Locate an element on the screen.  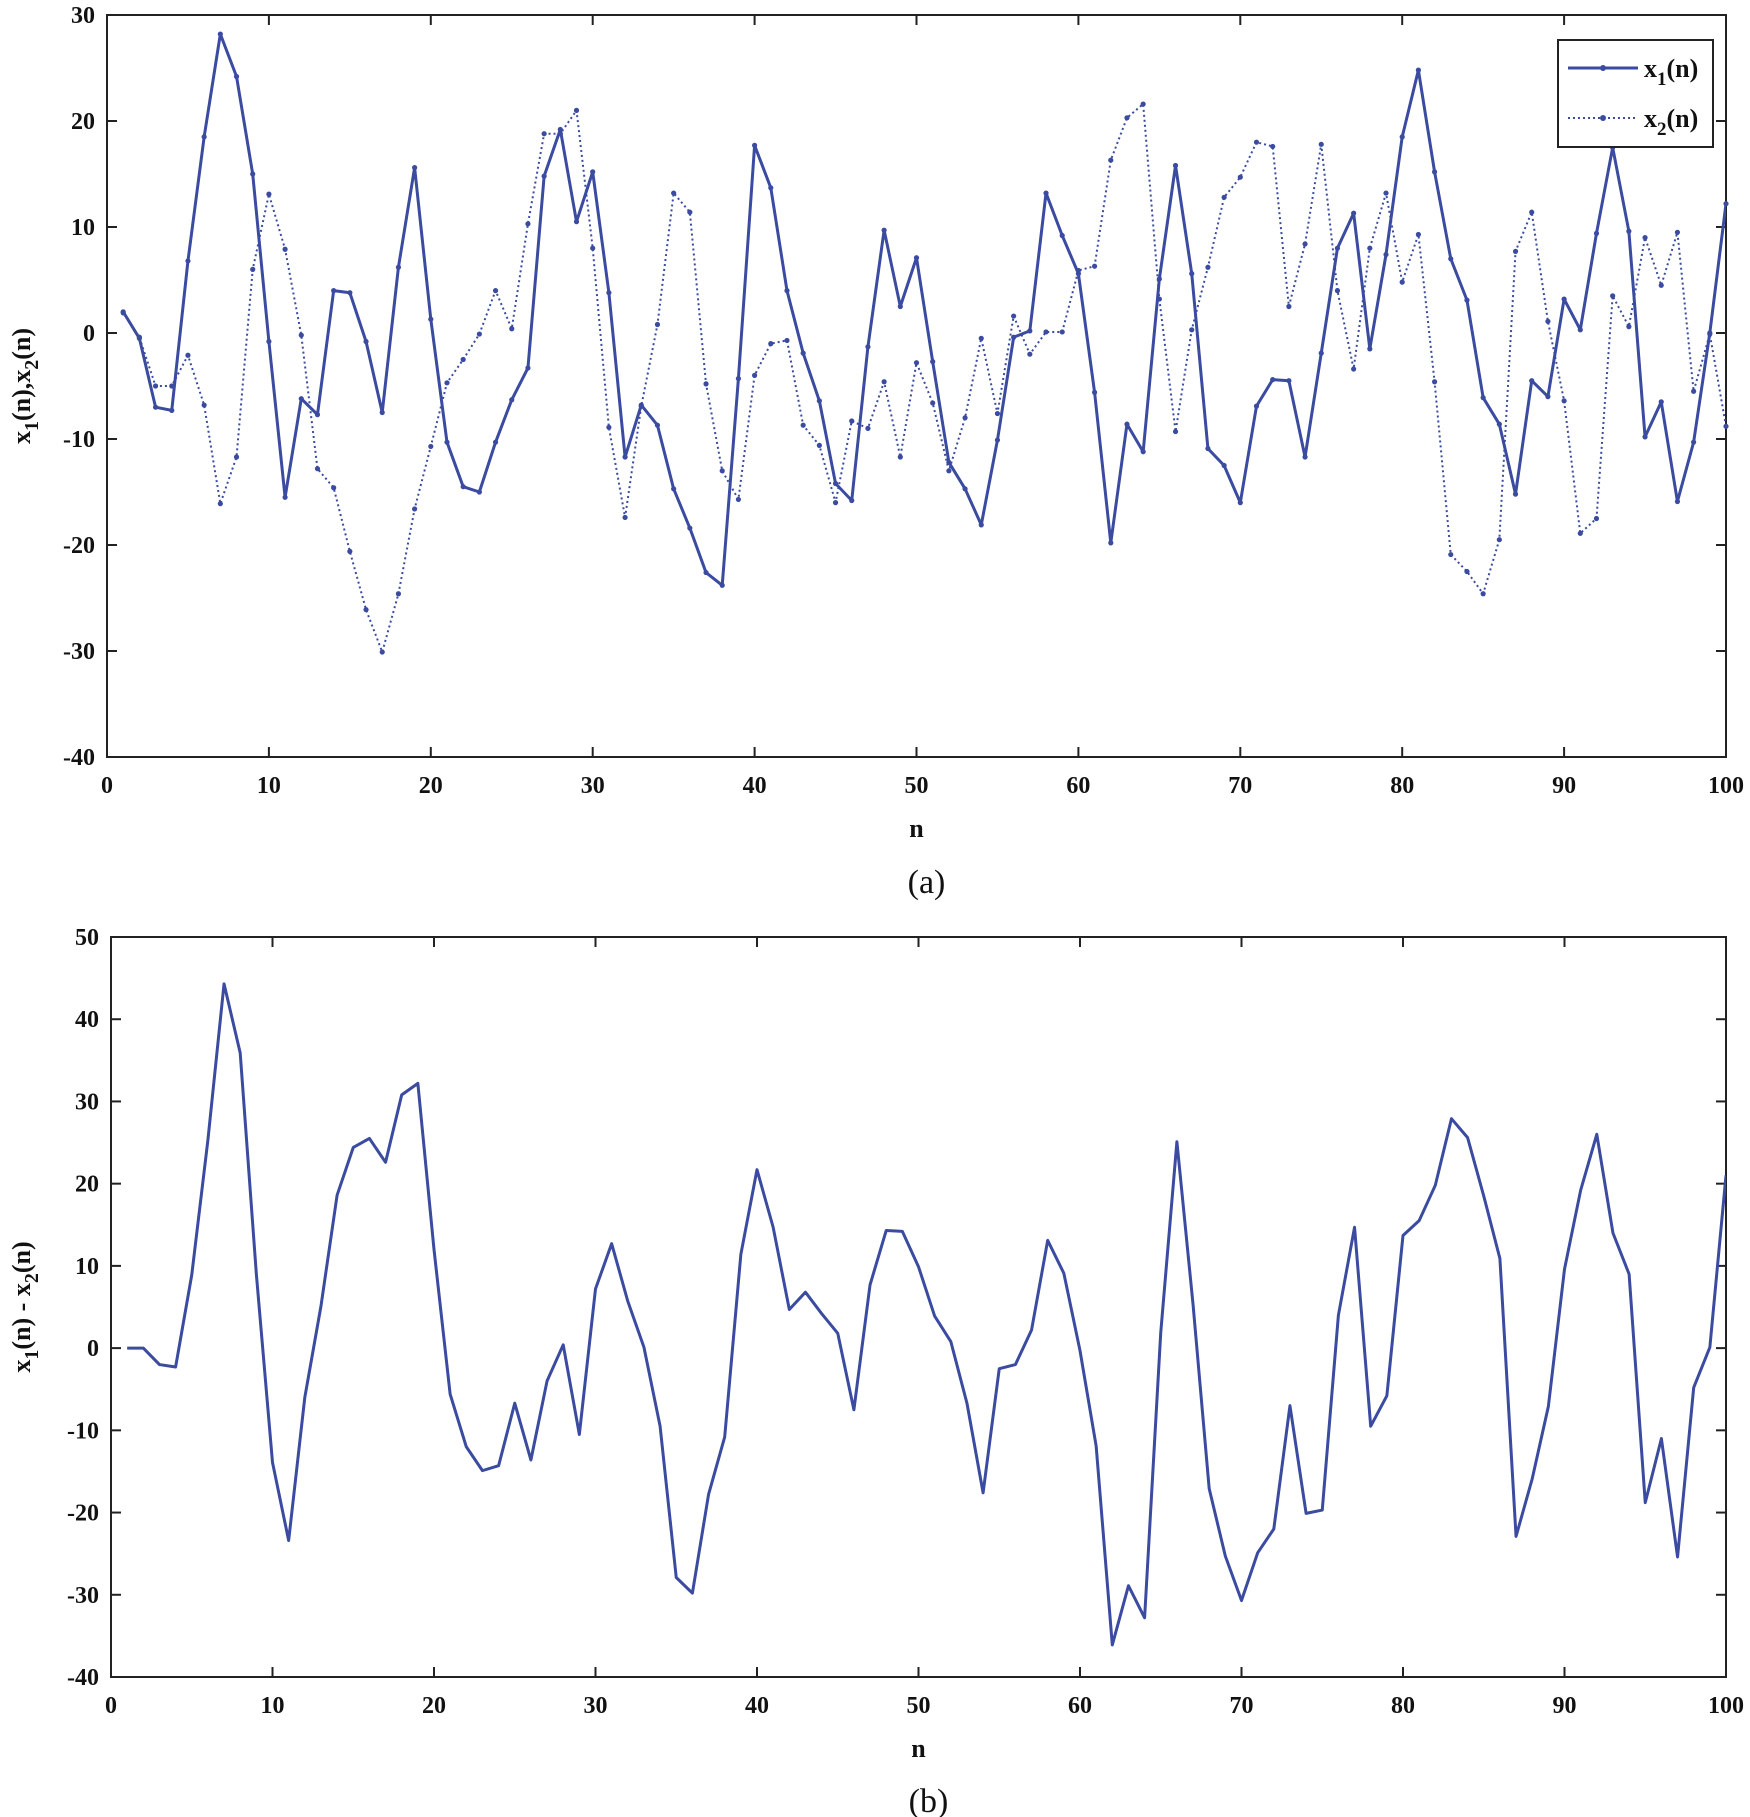
y-tick-label: -30 is located at coordinates (79, 652).